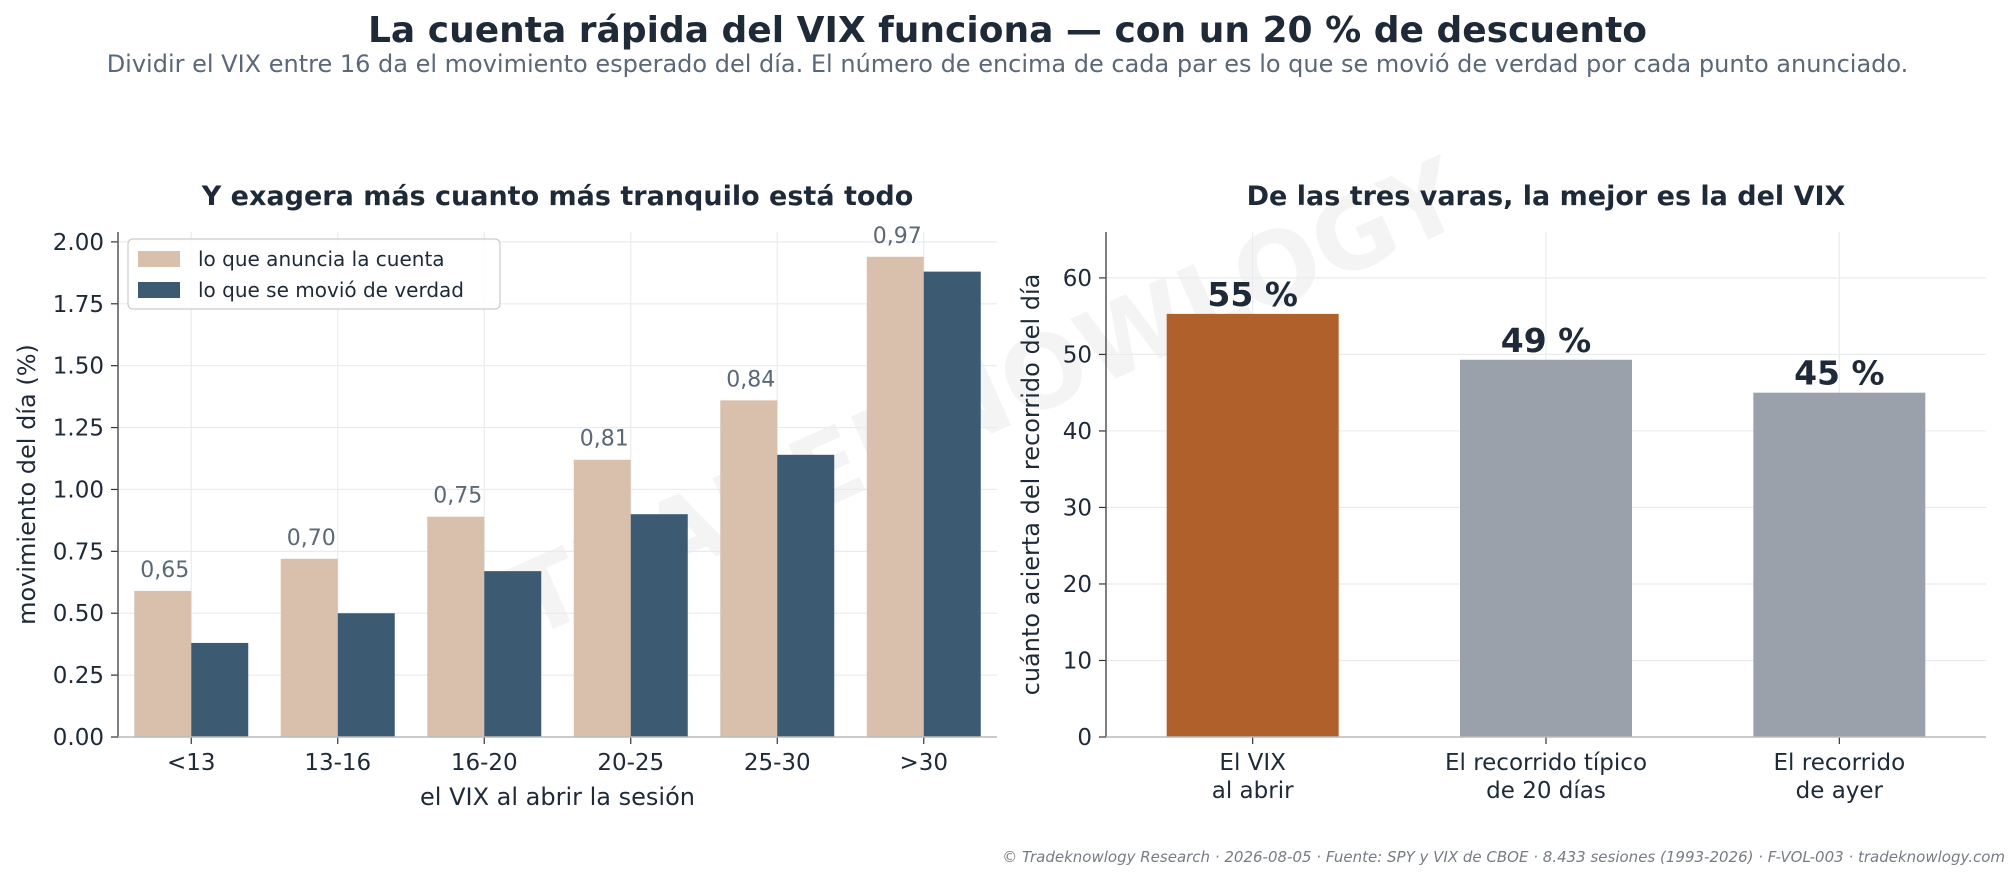 Image resolution: width=2015 pixels, height=879 pixels. What do you see at coordinates (321, 259) in the screenshot?
I see `legend-label: lo que anuncia la cuenta` at bounding box center [321, 259].